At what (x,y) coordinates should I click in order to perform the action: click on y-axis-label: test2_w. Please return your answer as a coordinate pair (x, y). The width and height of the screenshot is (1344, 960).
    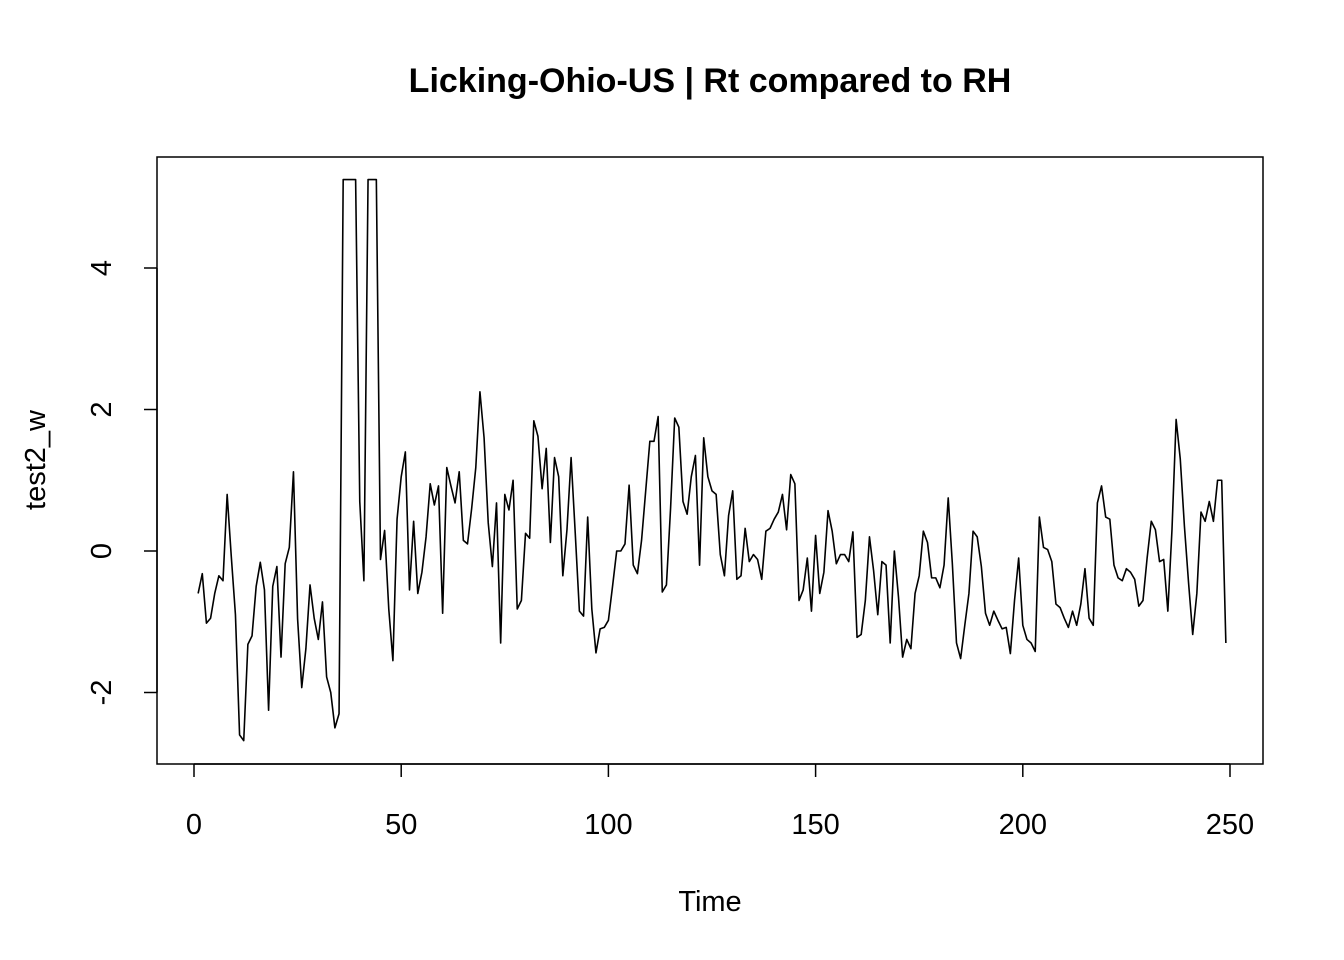
    Looking at the image, I should click on (36, 459).